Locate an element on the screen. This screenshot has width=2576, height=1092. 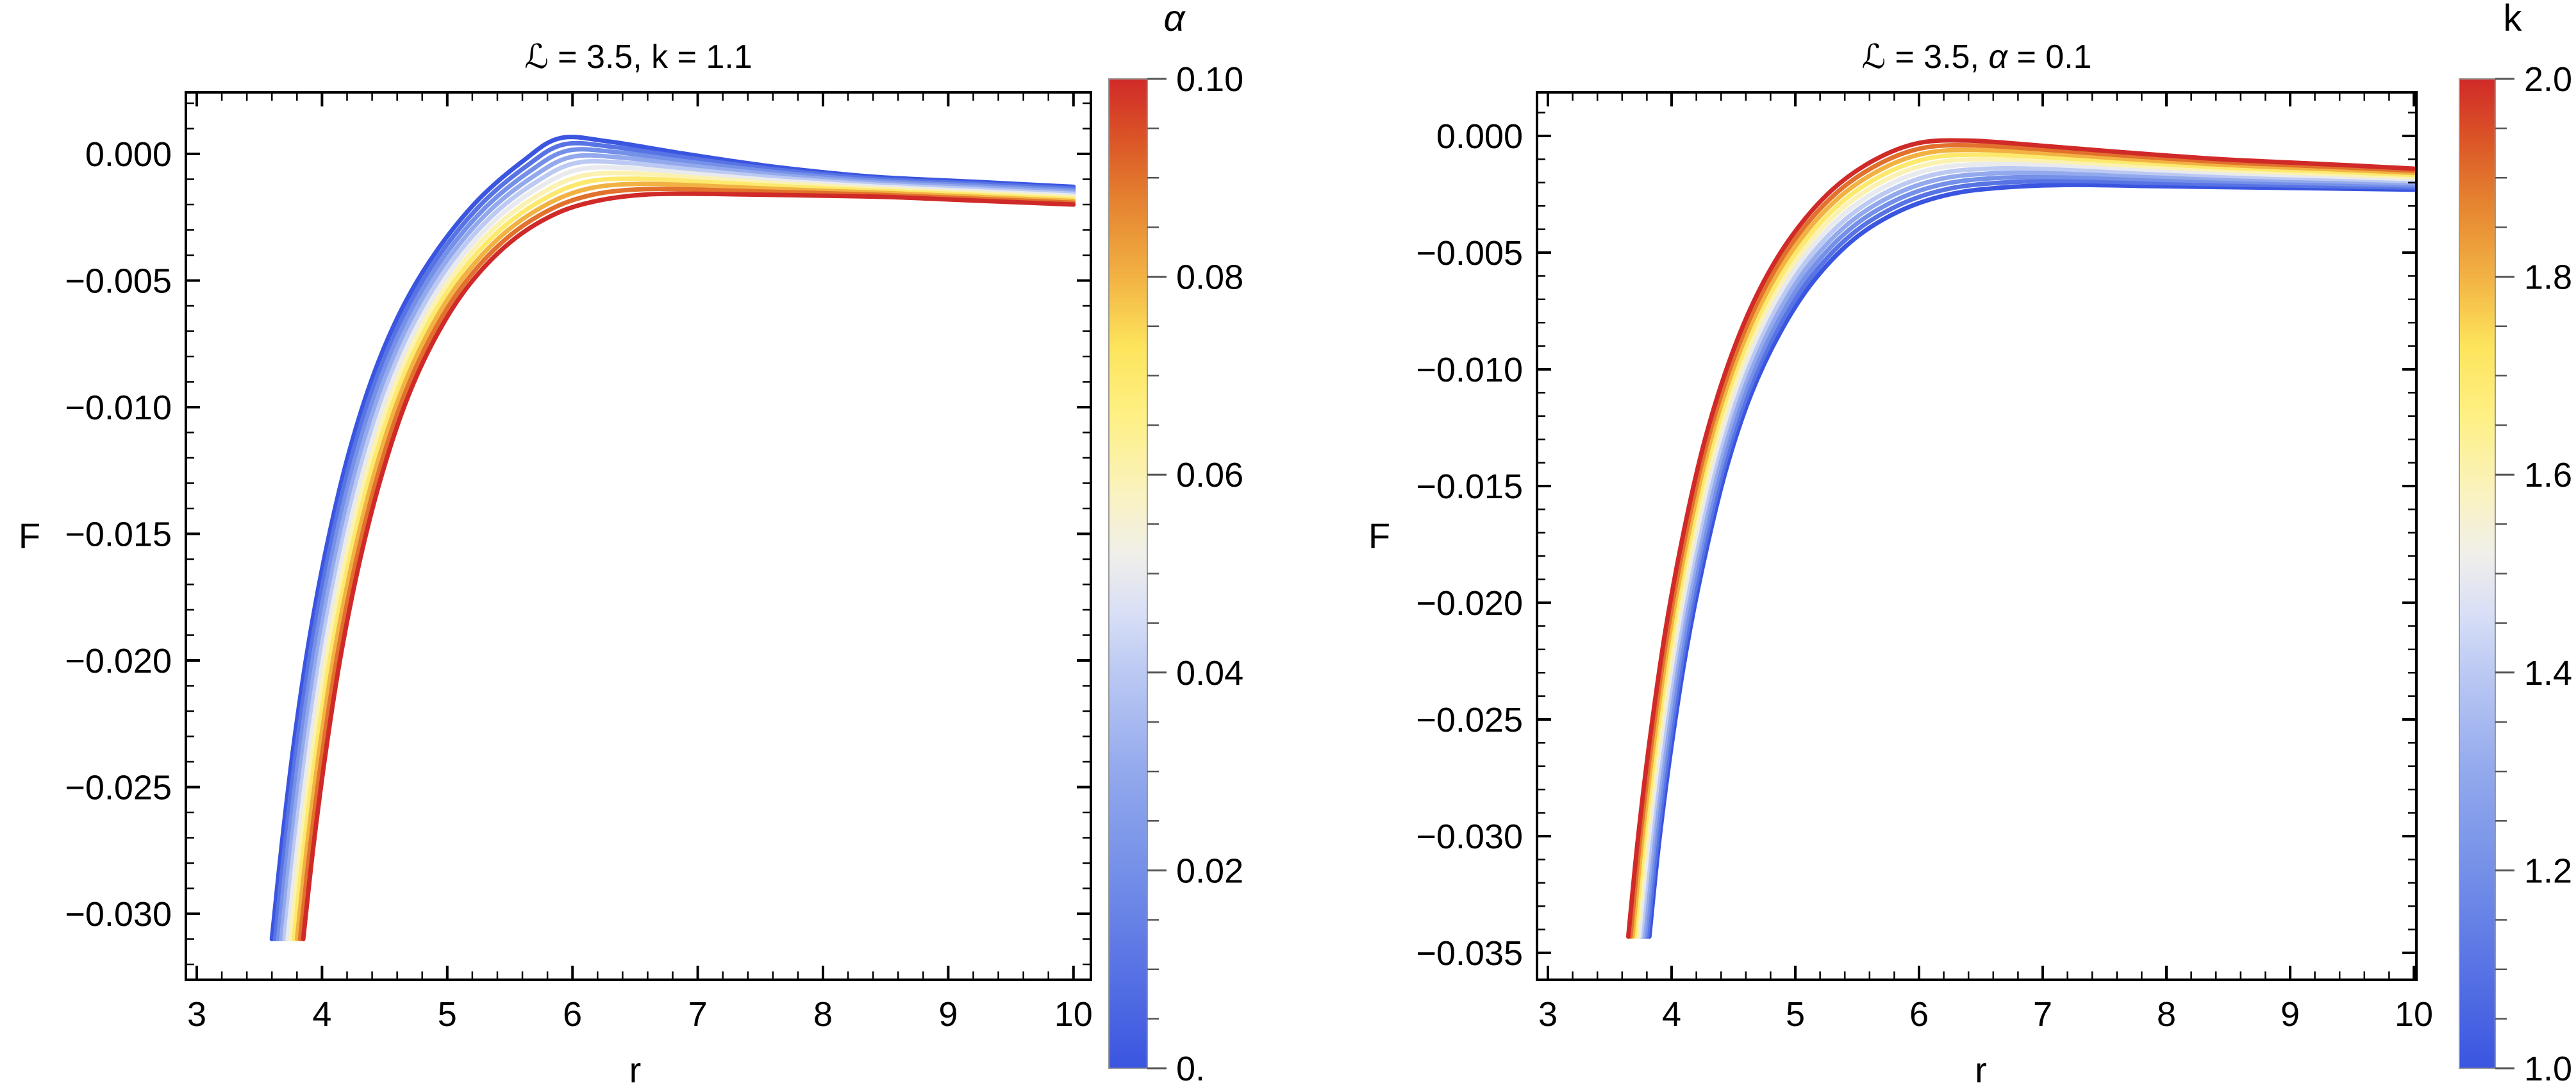
plot-title: ℒ = 3.5, k = 1.1 is located at coordinates (638, 57).